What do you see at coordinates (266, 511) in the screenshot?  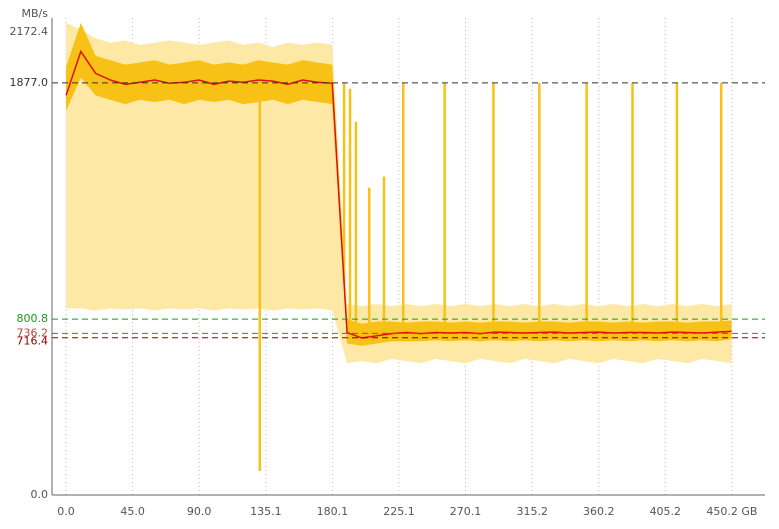 I see `x-tick-label: 135.1` at bounding box center [266, 511].